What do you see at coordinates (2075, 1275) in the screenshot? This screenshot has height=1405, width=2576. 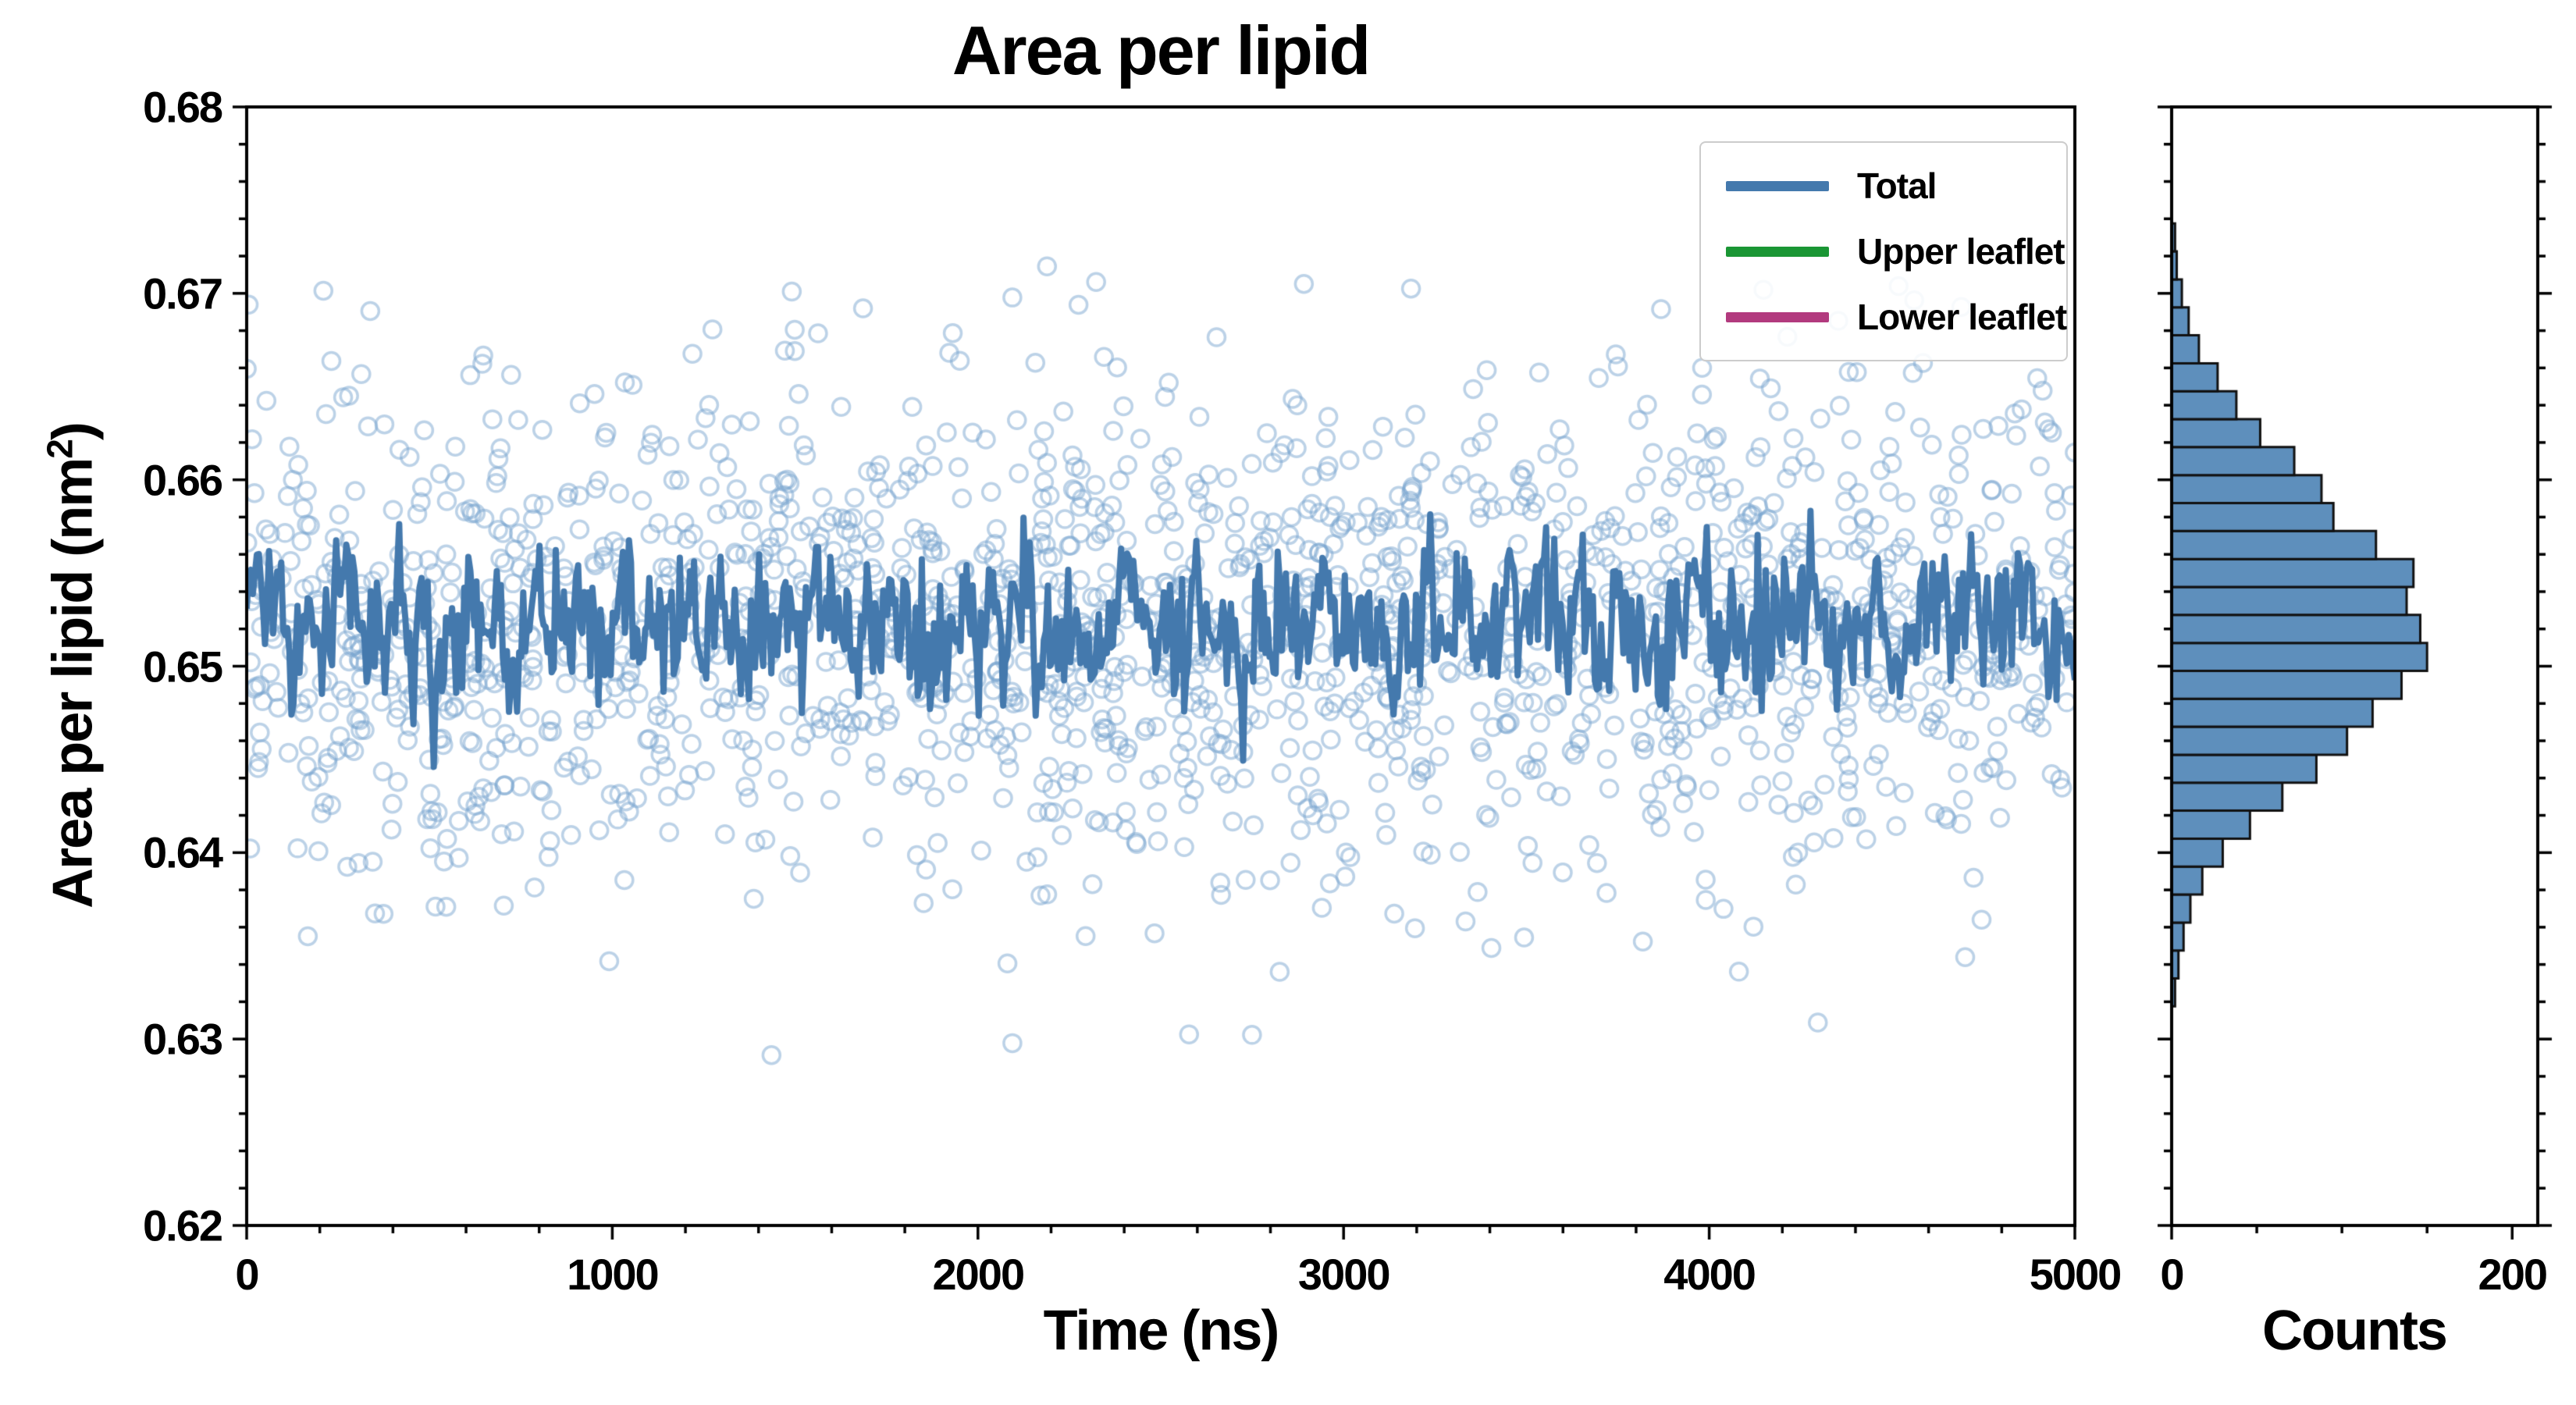 I see `main-x-tick-label: 5000` at bounding box center [2075, 1275].